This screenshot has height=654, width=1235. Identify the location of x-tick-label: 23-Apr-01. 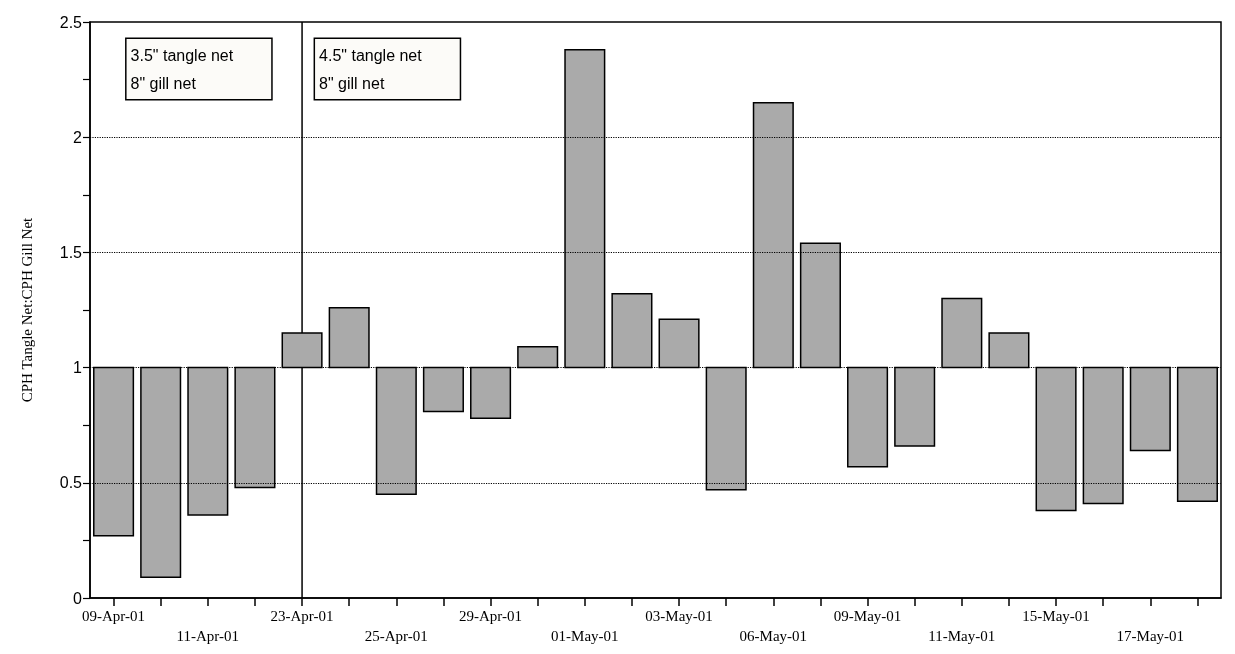
(302, 616).